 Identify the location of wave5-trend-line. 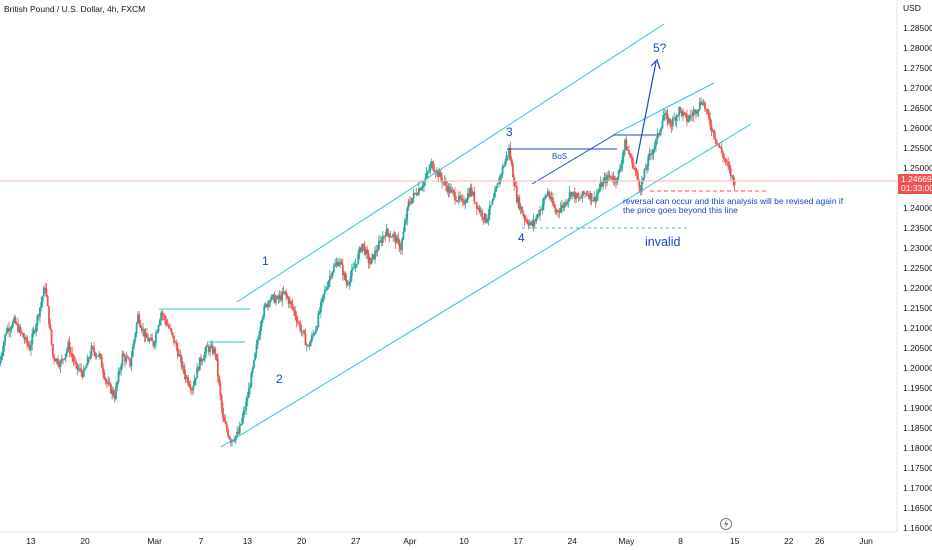
(573, 159).